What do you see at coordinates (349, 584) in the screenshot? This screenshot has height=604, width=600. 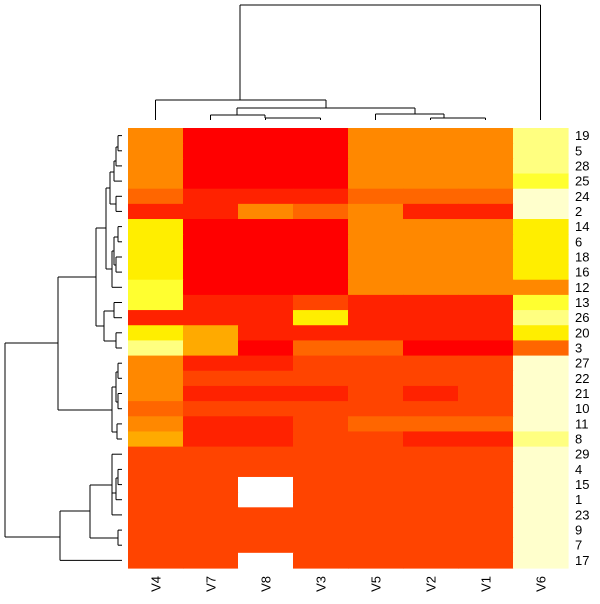 I see `column-labels: V4 V7 V8 V3 V5 V2 V1 V6` at bounding box center [349, 584].